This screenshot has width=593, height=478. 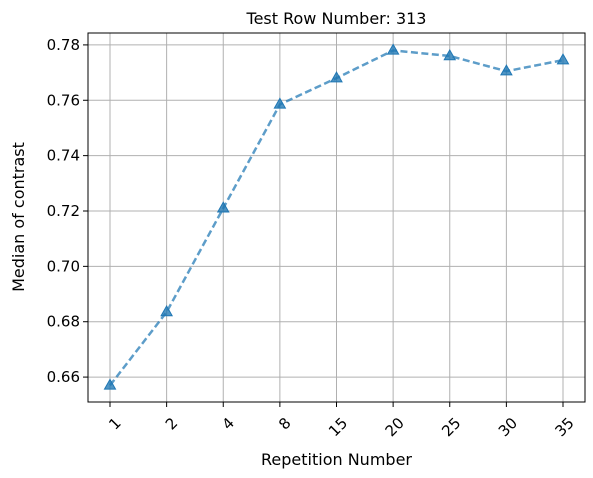 What do you see at coordinates (63, 211) in the screenshot?
I see `y-tick-label: 0.72` at bounding box center [63, 211].